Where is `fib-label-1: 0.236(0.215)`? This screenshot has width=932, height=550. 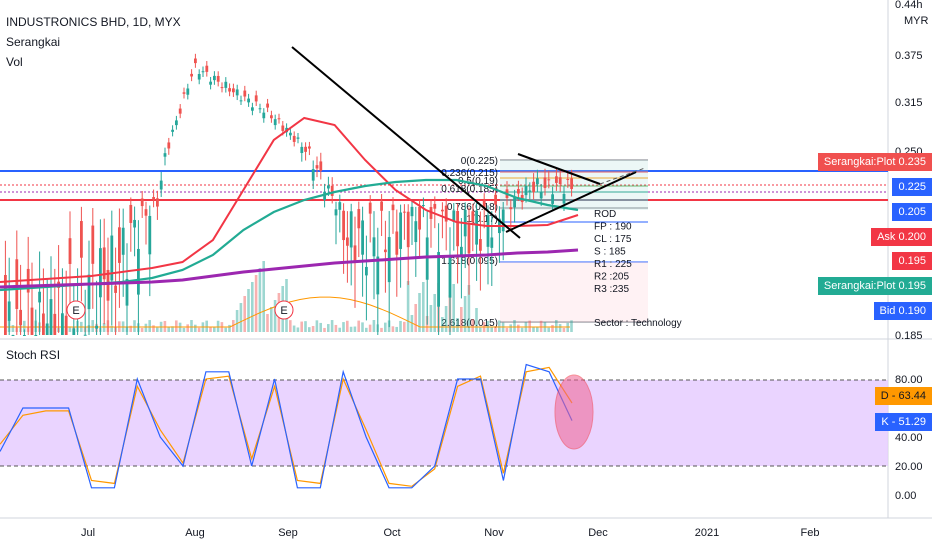
fib-label-1: 0.236(0.215) is located at coordinates (469, 173).